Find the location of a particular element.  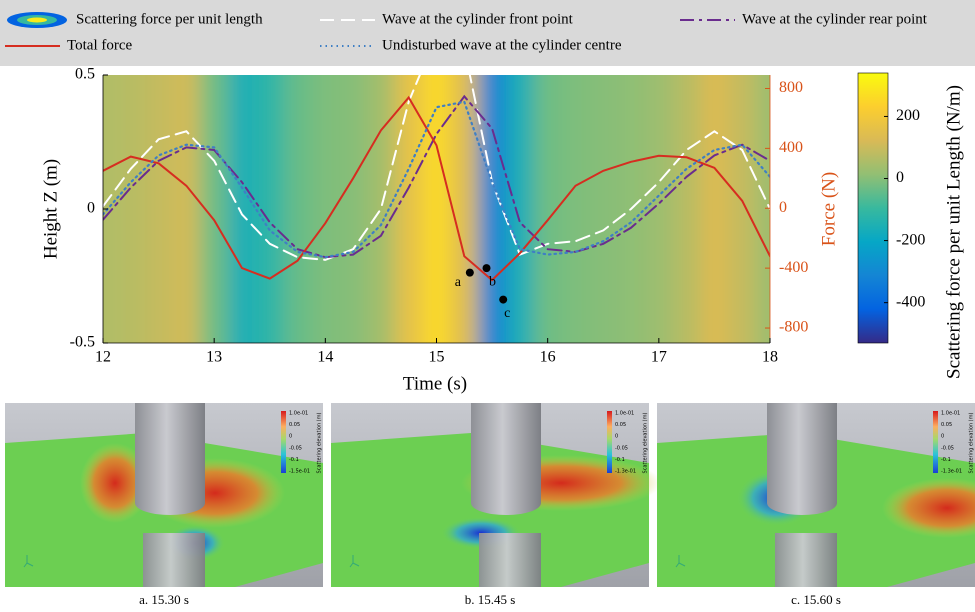

colorbar-tick-label: 0 is located at coordinates (900, 177).